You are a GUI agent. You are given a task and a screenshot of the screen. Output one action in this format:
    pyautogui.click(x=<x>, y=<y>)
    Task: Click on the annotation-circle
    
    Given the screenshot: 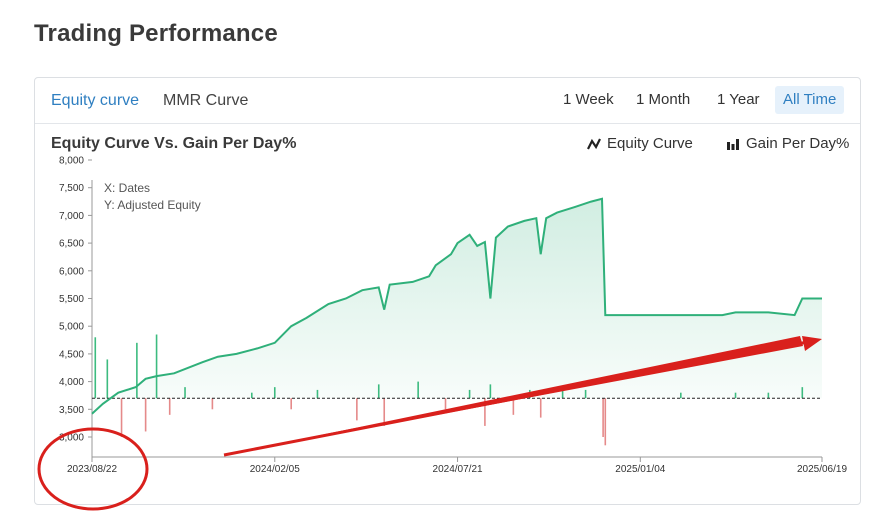 What is the action you would take?
    pyautogui.click(x=93, y=469)
    